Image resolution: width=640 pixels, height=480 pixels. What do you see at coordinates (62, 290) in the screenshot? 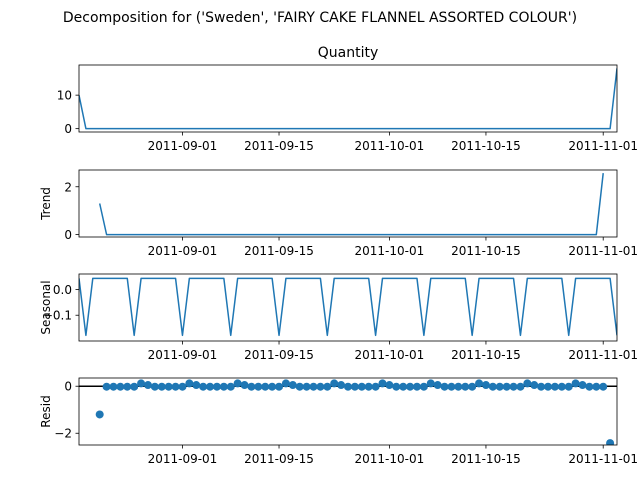
I see `y-tick-label: 0.0` at bounding box center [62, 290].